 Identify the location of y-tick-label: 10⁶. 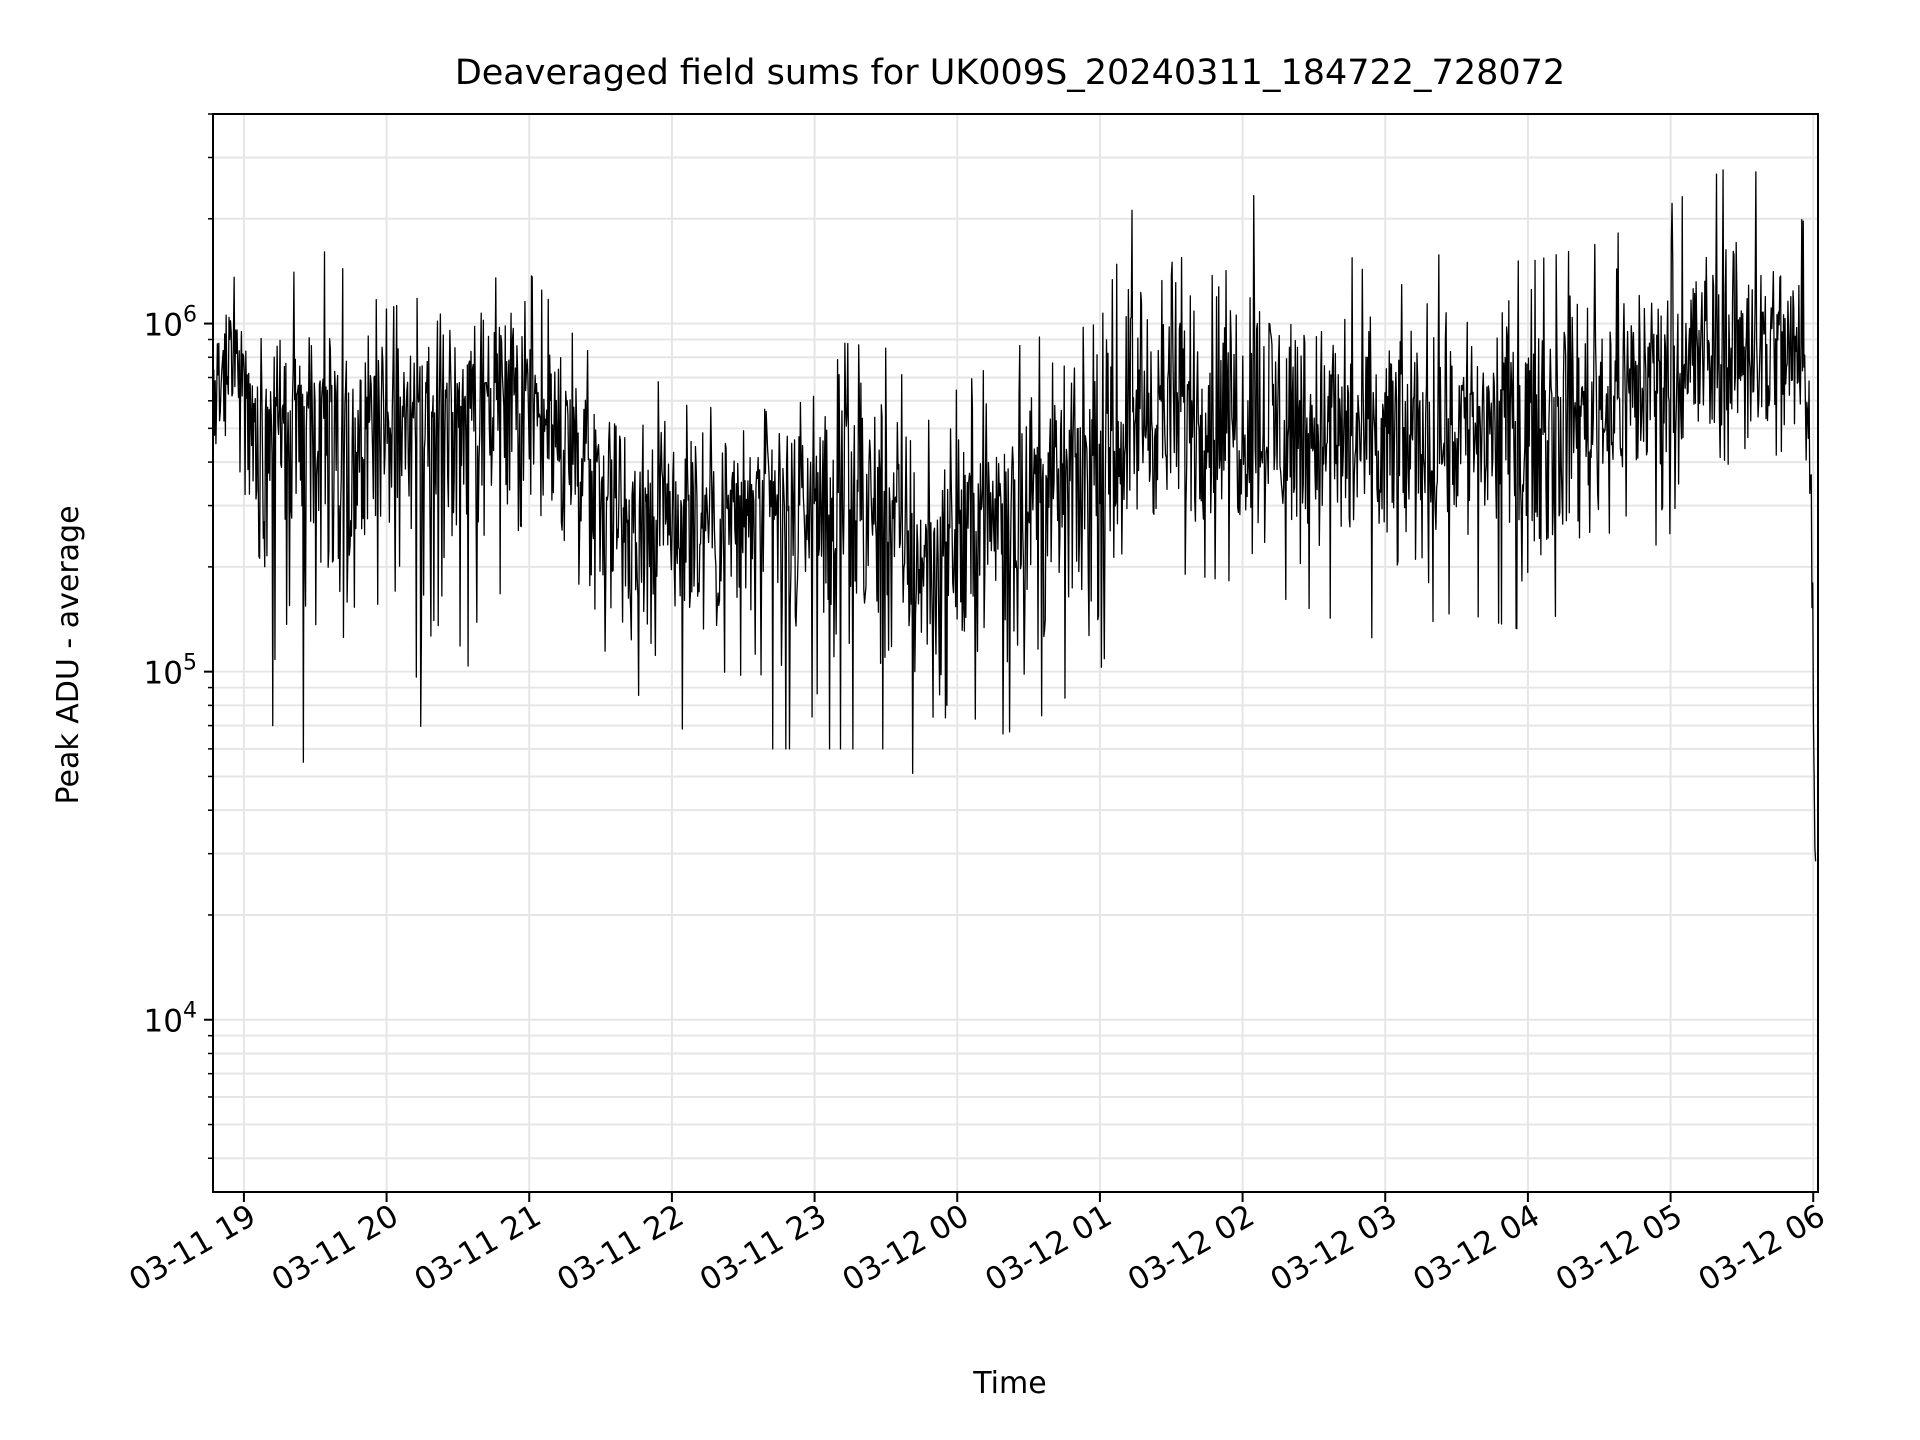
(170, 323).